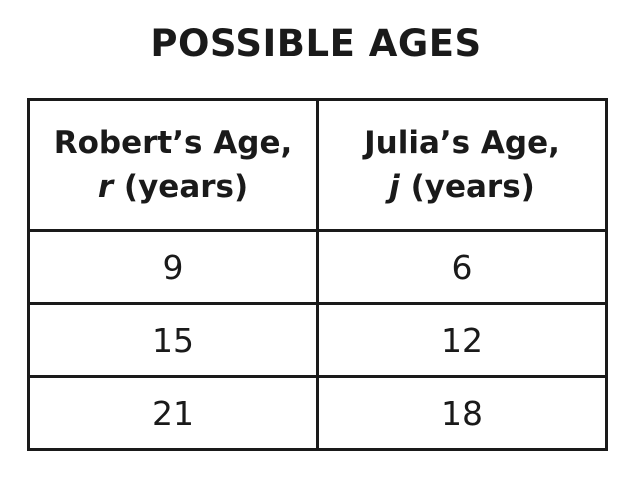 The image size is (632, 488). What do you see at coordinates (105, 187) in the screenshot?
I see `header-robert-variable: r` at bounding box center [105, 187].